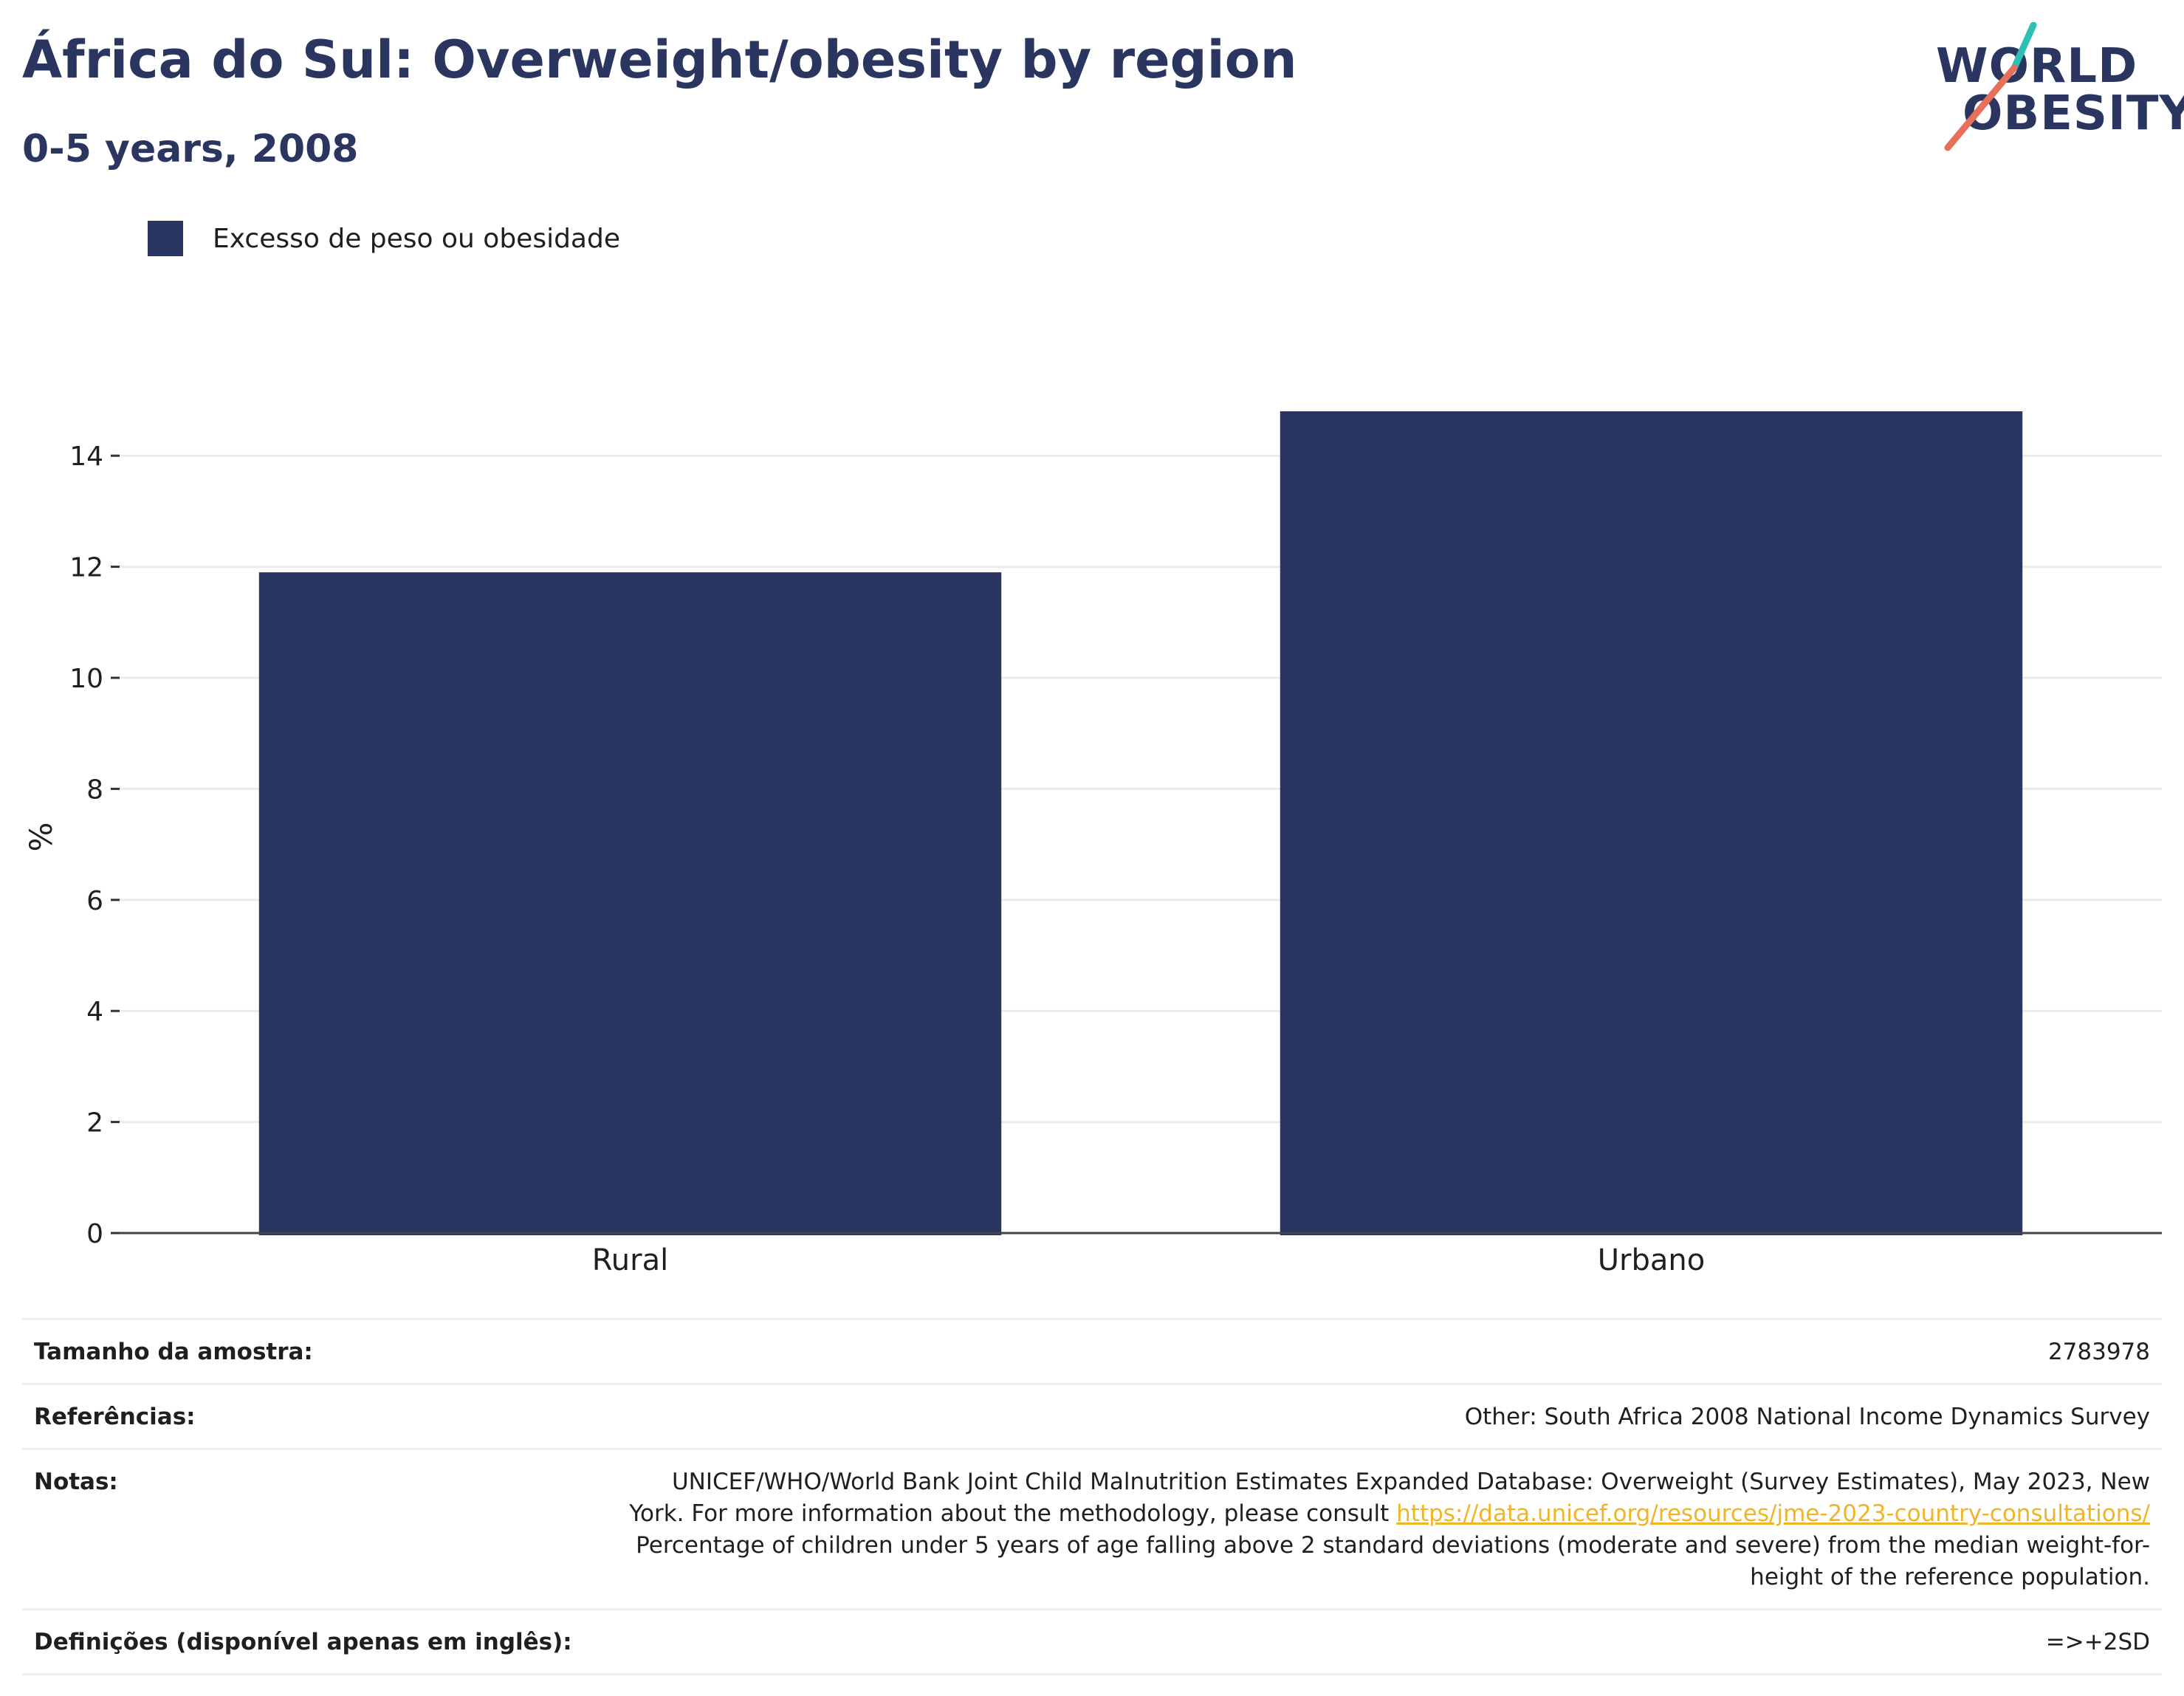  What do you see at coordinates (2099, 1352) in the screenshot?
I see `sample-size-value: 2783978` at bounding box center [2099, 1352].